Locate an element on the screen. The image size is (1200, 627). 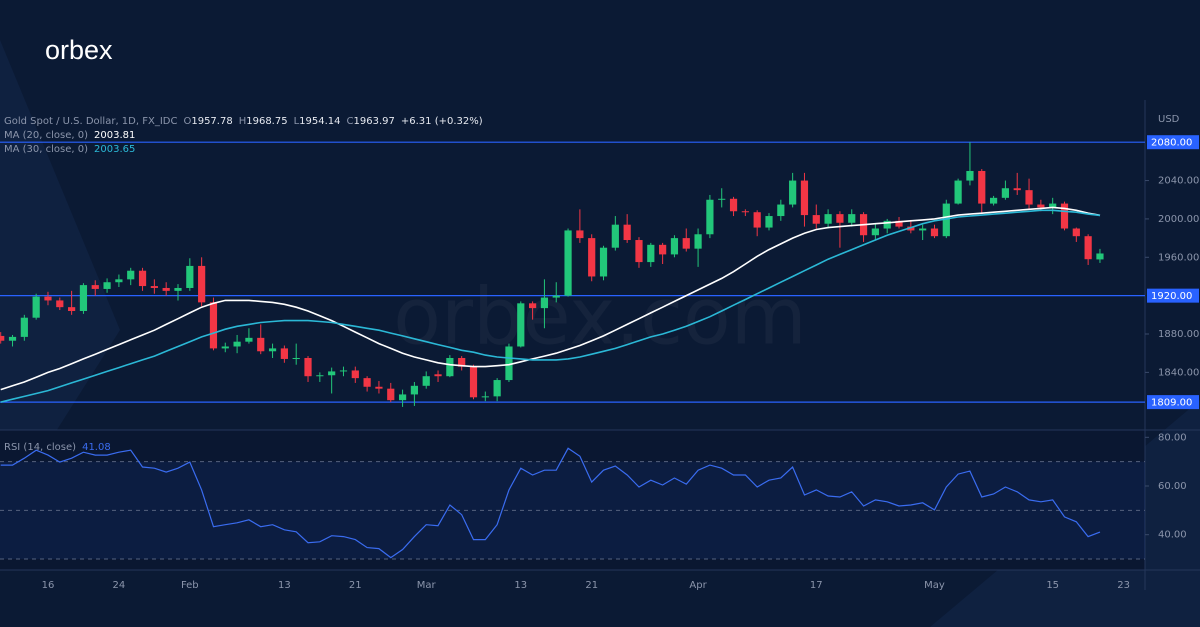
legend-name: RSI (14, close) is located at coordinates (40, 447).